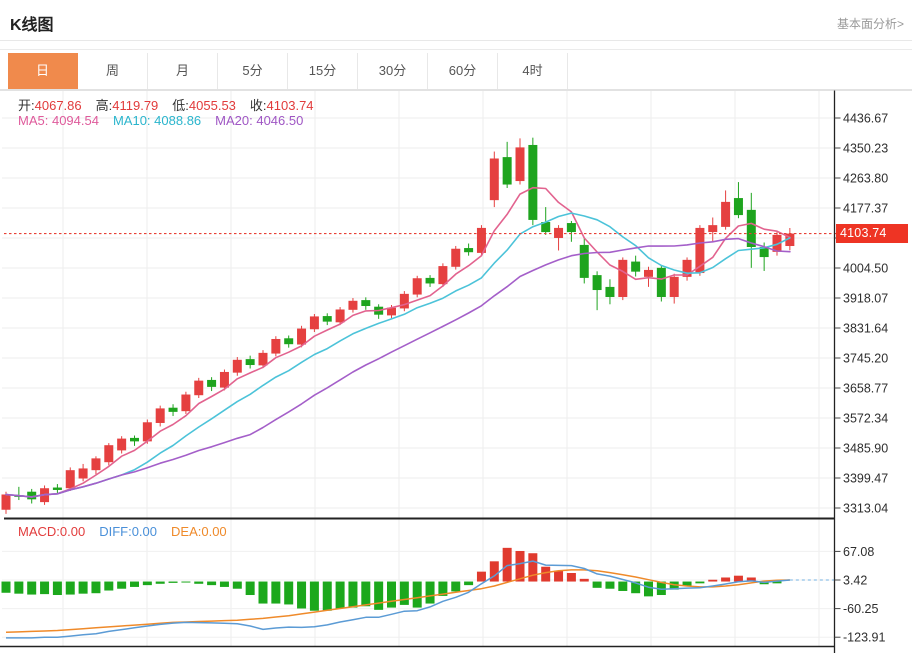 This screenshot has height=653, width=912. What do you see at coordinates (860, 609) in the screenshot?
I see `macd-tick-label: -60.25` at bounding box center [860, 609].